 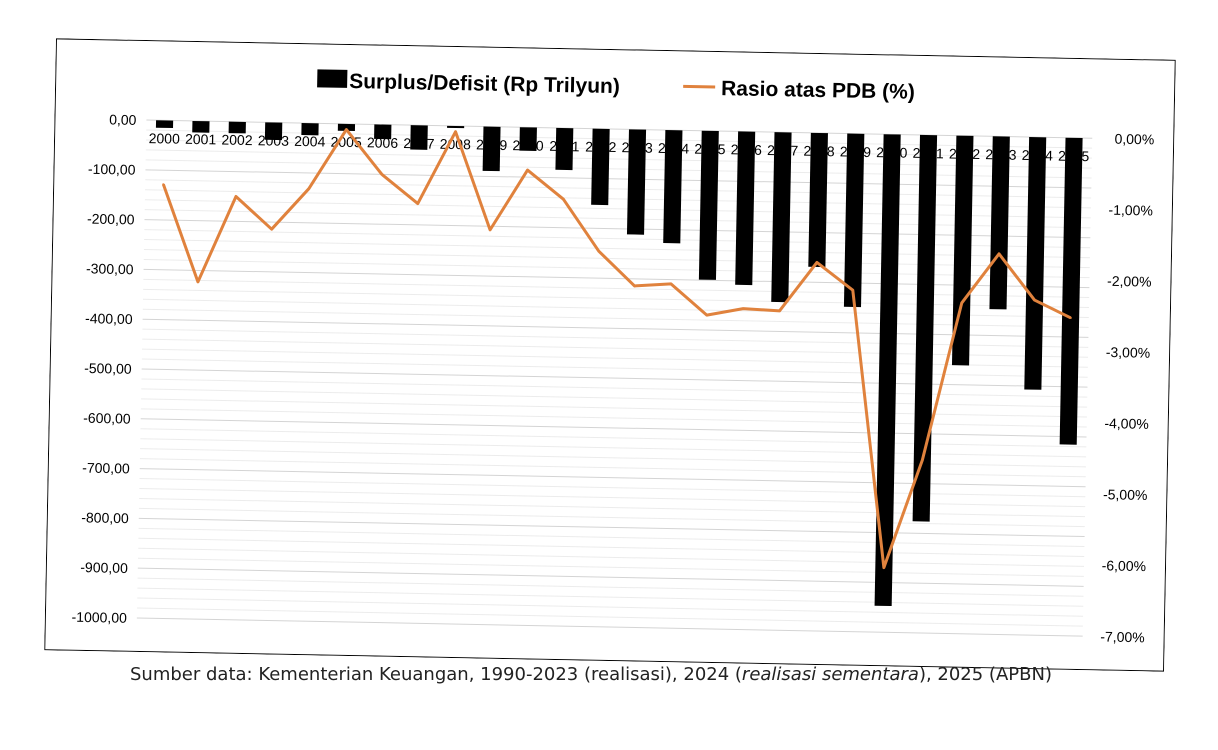 What do you see at coordinates (884, 567) in the screenshot?
I see `line-point-2020` at bounding box center [884, 567].